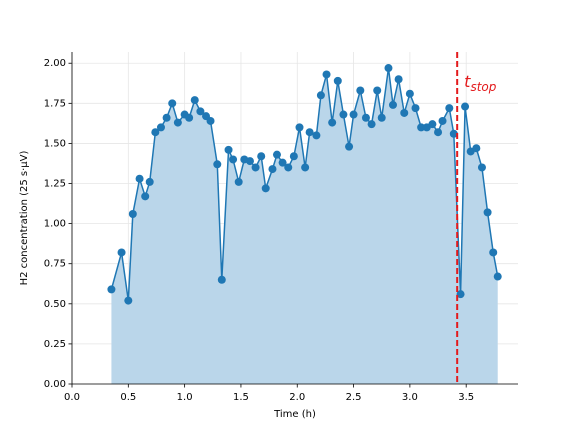  Describe the element at coordinates (410, 397) in the screenshot. I see `x-tick-label: 3.0` at that location.